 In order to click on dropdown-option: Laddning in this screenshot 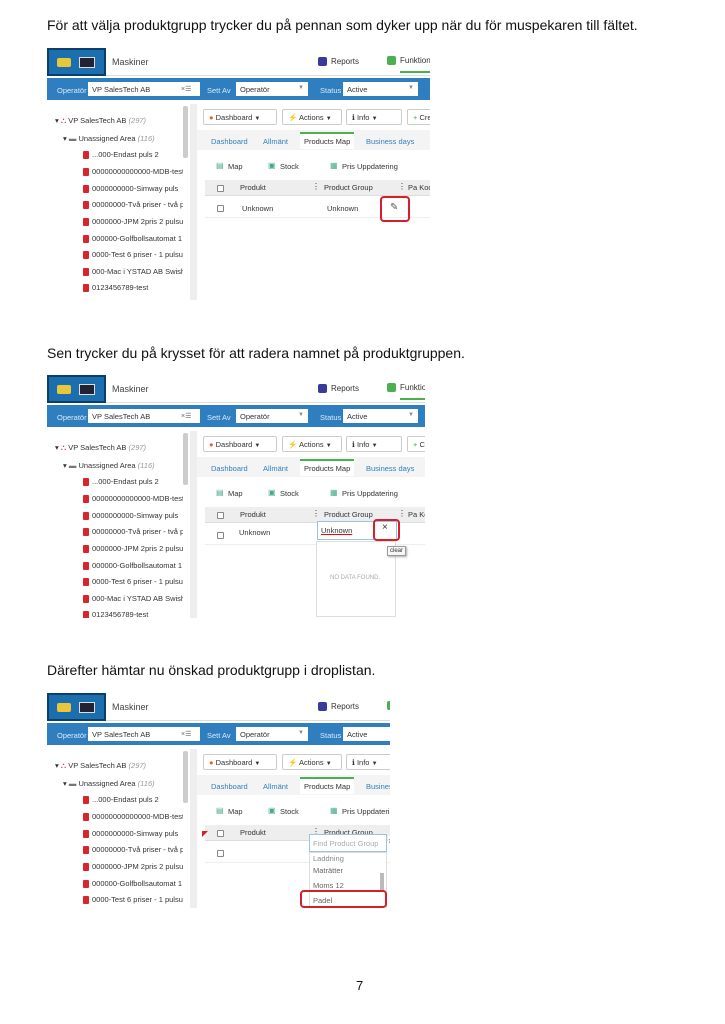, I will do `click(328, 858)`.